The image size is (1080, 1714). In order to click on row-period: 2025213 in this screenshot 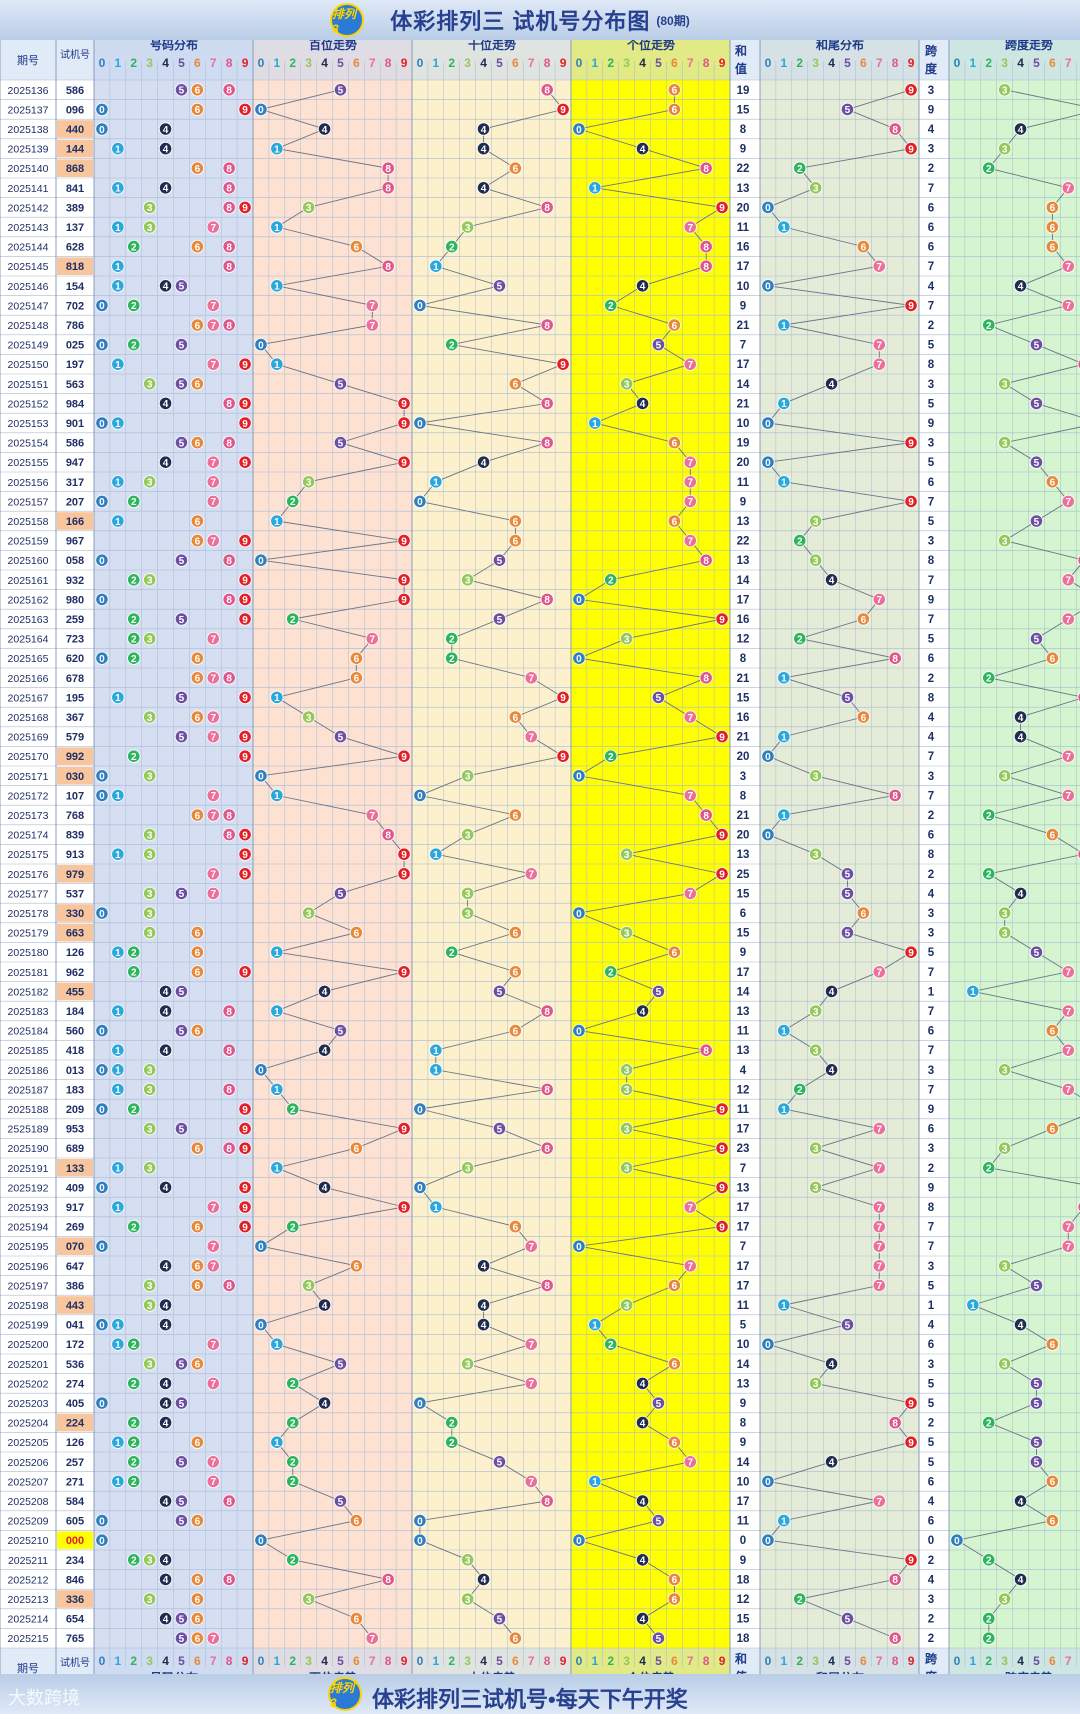, I will do `click(28, 1600)`.